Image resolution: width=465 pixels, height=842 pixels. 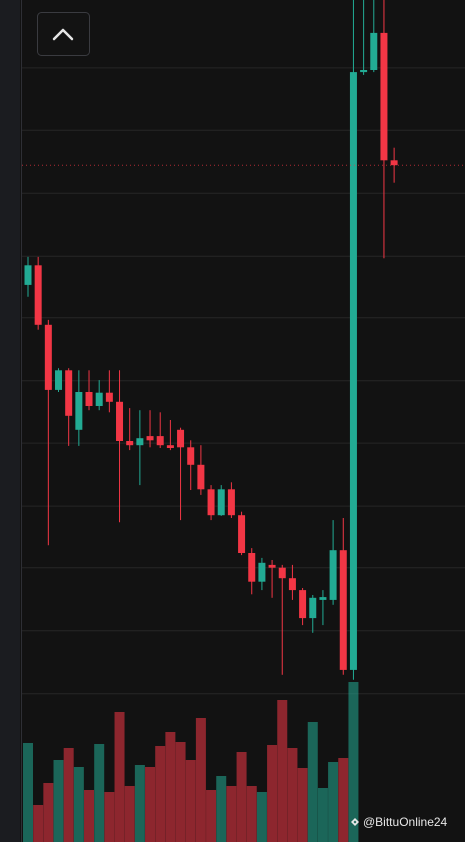 I want to click on logo-icon, so click(x=355, y=822).